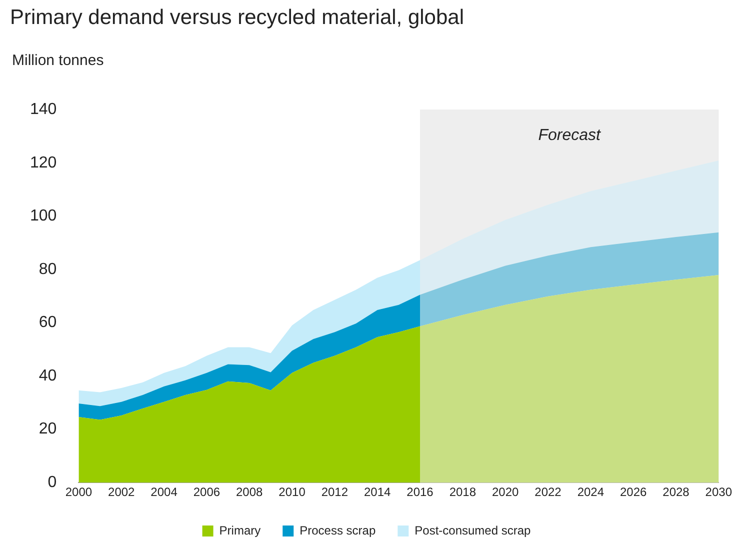  What do you see at coordinates (240, 530) in the screenshot?
I see `legend-label: Primary` at bounding box center [240, 530].